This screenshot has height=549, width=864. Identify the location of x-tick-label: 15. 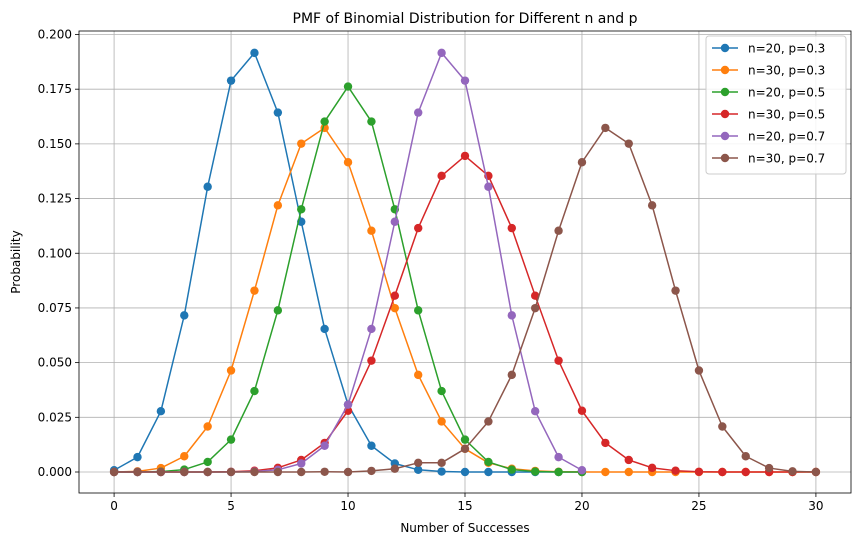
(464, 506).